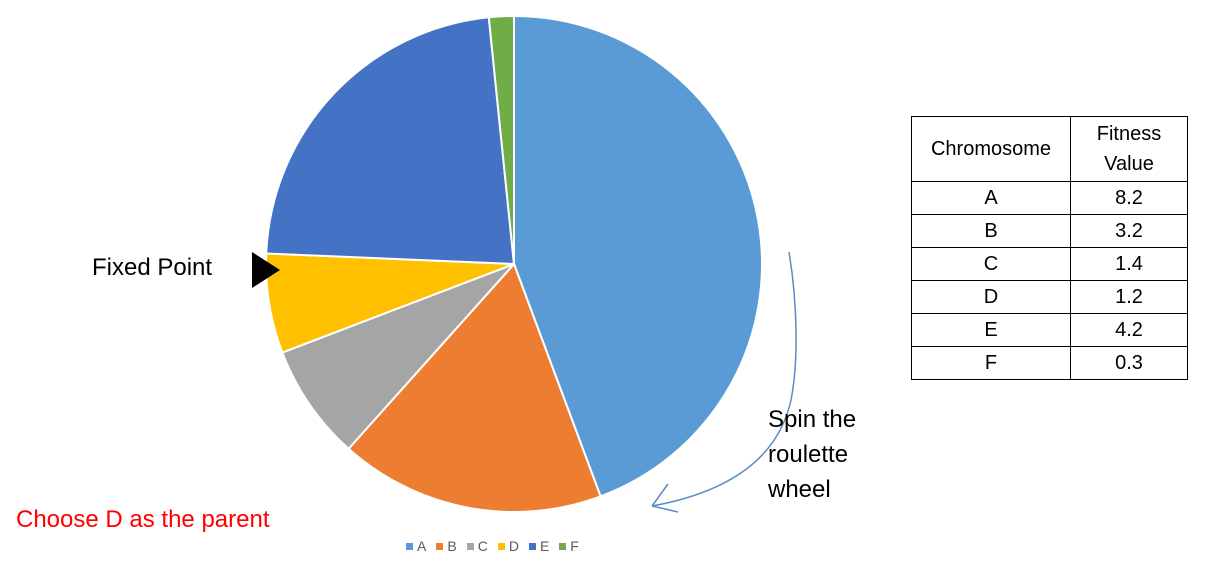 The image size is (1208, 574). Describe the element at coordinates (991, 149) in the screenshot. I see `header-chromosome: Chromosome` at that location.